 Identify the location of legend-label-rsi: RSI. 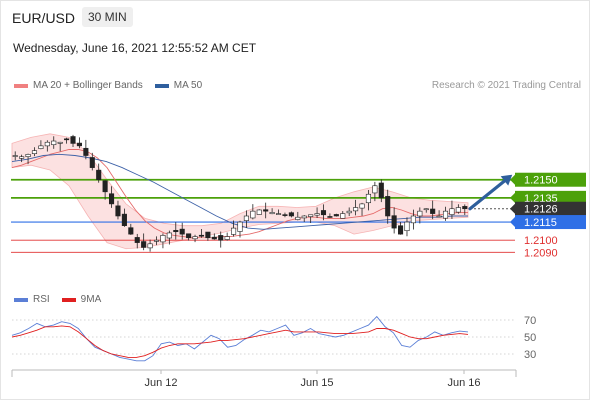
(41, 299).